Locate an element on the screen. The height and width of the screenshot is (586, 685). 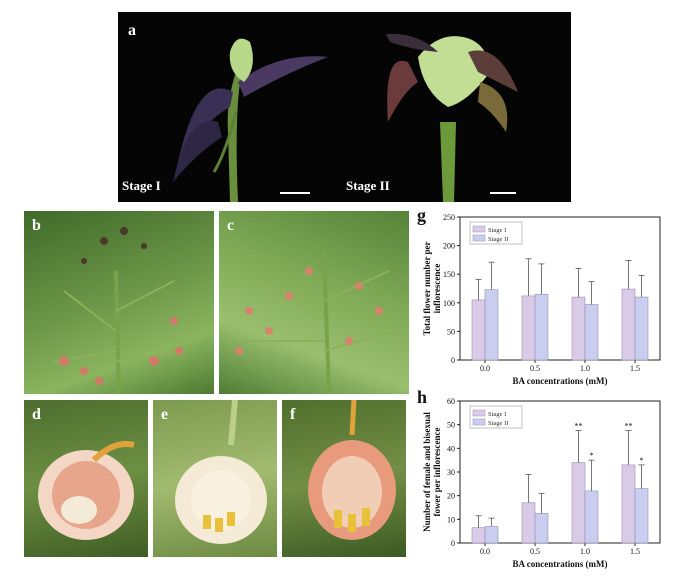
panel-label-b: b is located at coordinates (36, 225).